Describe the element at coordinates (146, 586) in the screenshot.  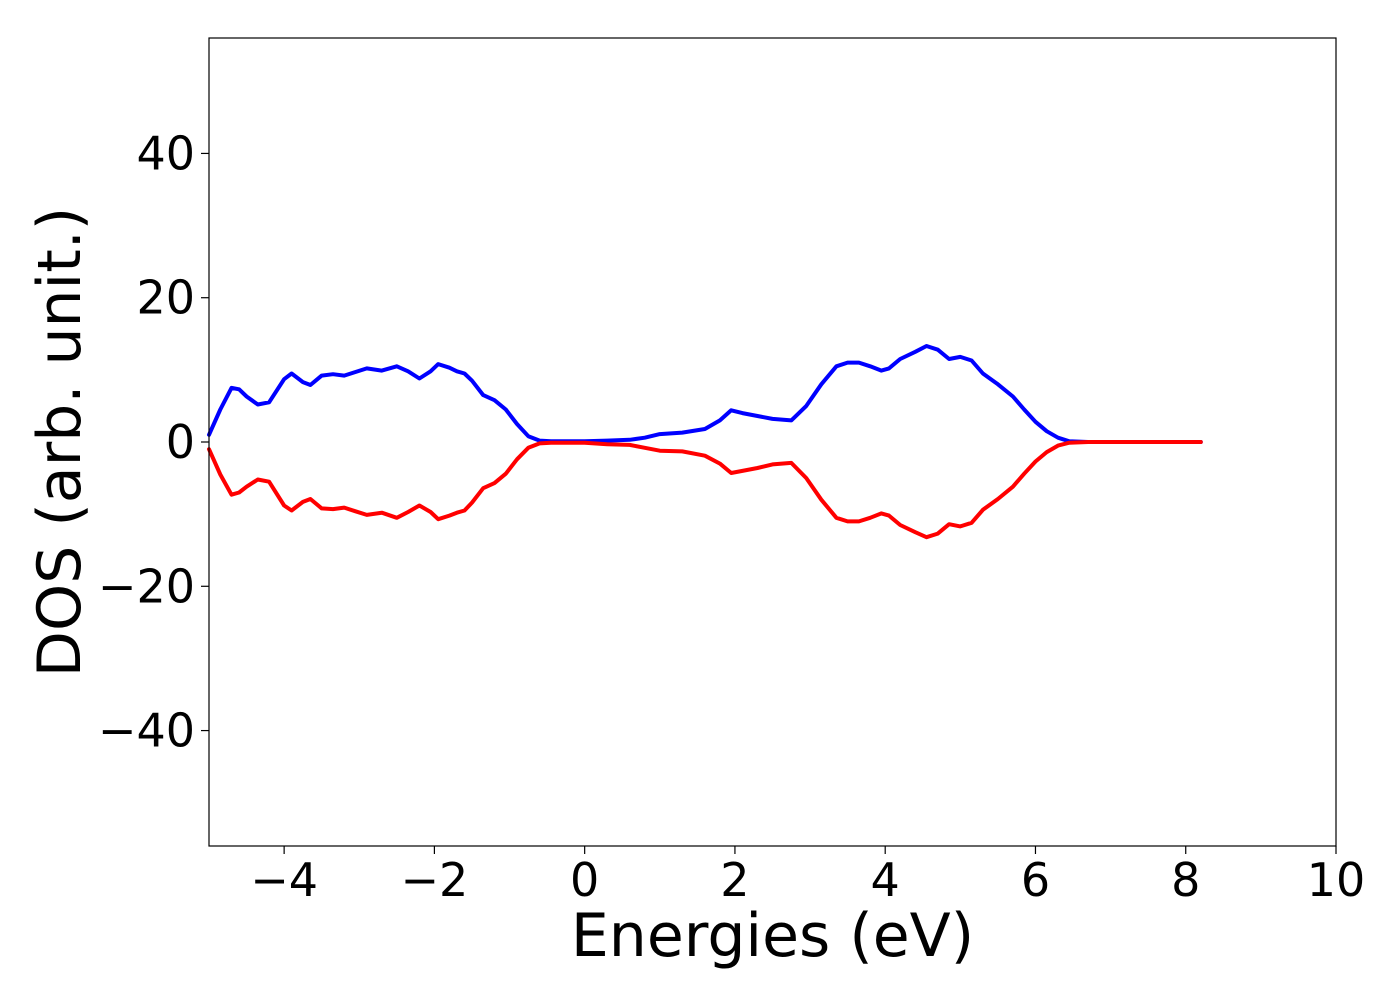
I see `y-tick-label: −20` at that location.